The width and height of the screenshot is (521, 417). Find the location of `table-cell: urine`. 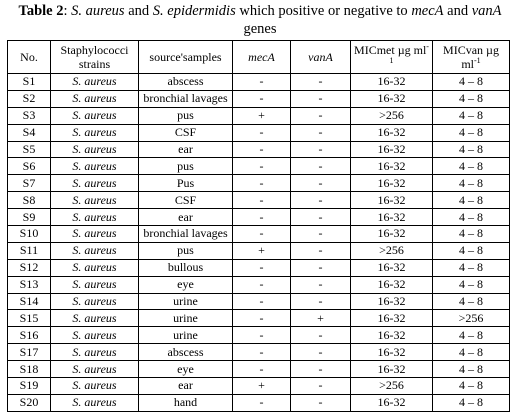

table-cell: urine is located at coordinates (185, 335).